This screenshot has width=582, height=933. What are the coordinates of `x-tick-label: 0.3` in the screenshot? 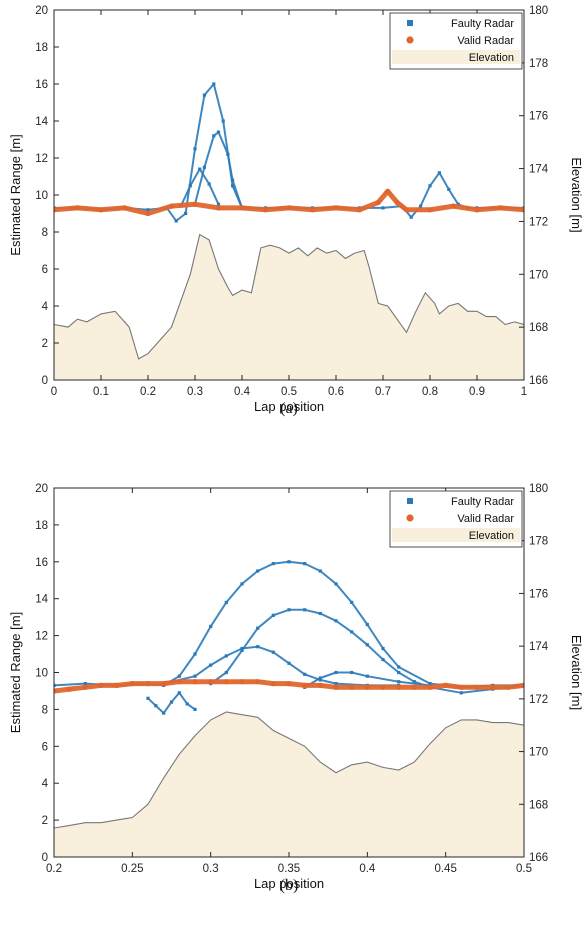 It's located at (195, 392).